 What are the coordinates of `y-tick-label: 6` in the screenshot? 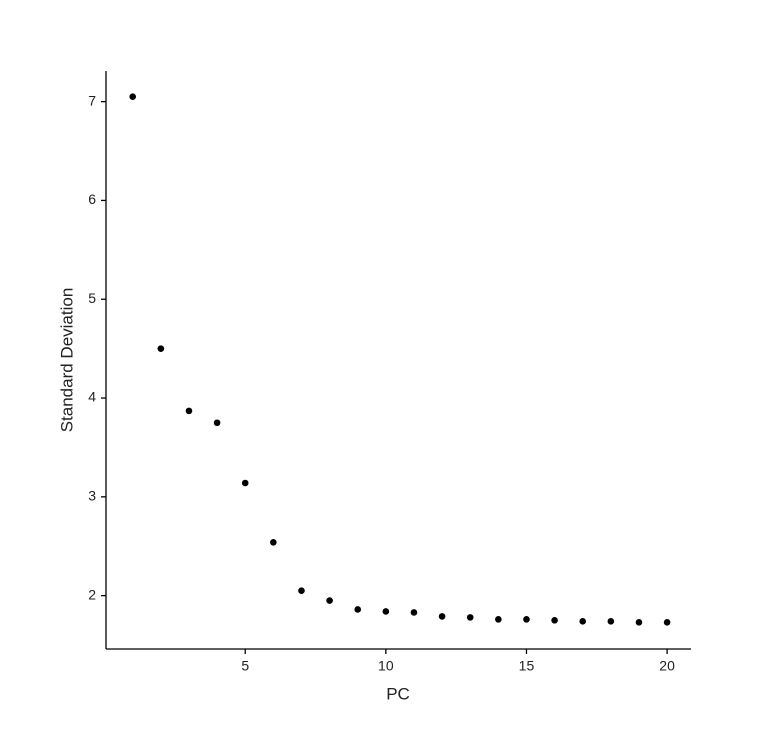 It's located at (92, 199).